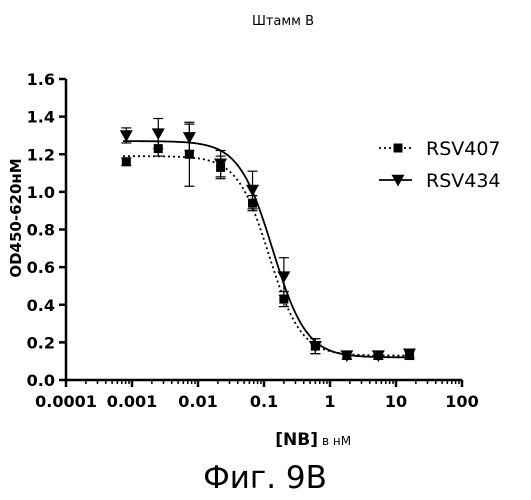 This screenshot has height=500, width=531. Describe the element at coordinates (132, 401) in the screenshot. I see `x-tick-label: 0.001` at that location.